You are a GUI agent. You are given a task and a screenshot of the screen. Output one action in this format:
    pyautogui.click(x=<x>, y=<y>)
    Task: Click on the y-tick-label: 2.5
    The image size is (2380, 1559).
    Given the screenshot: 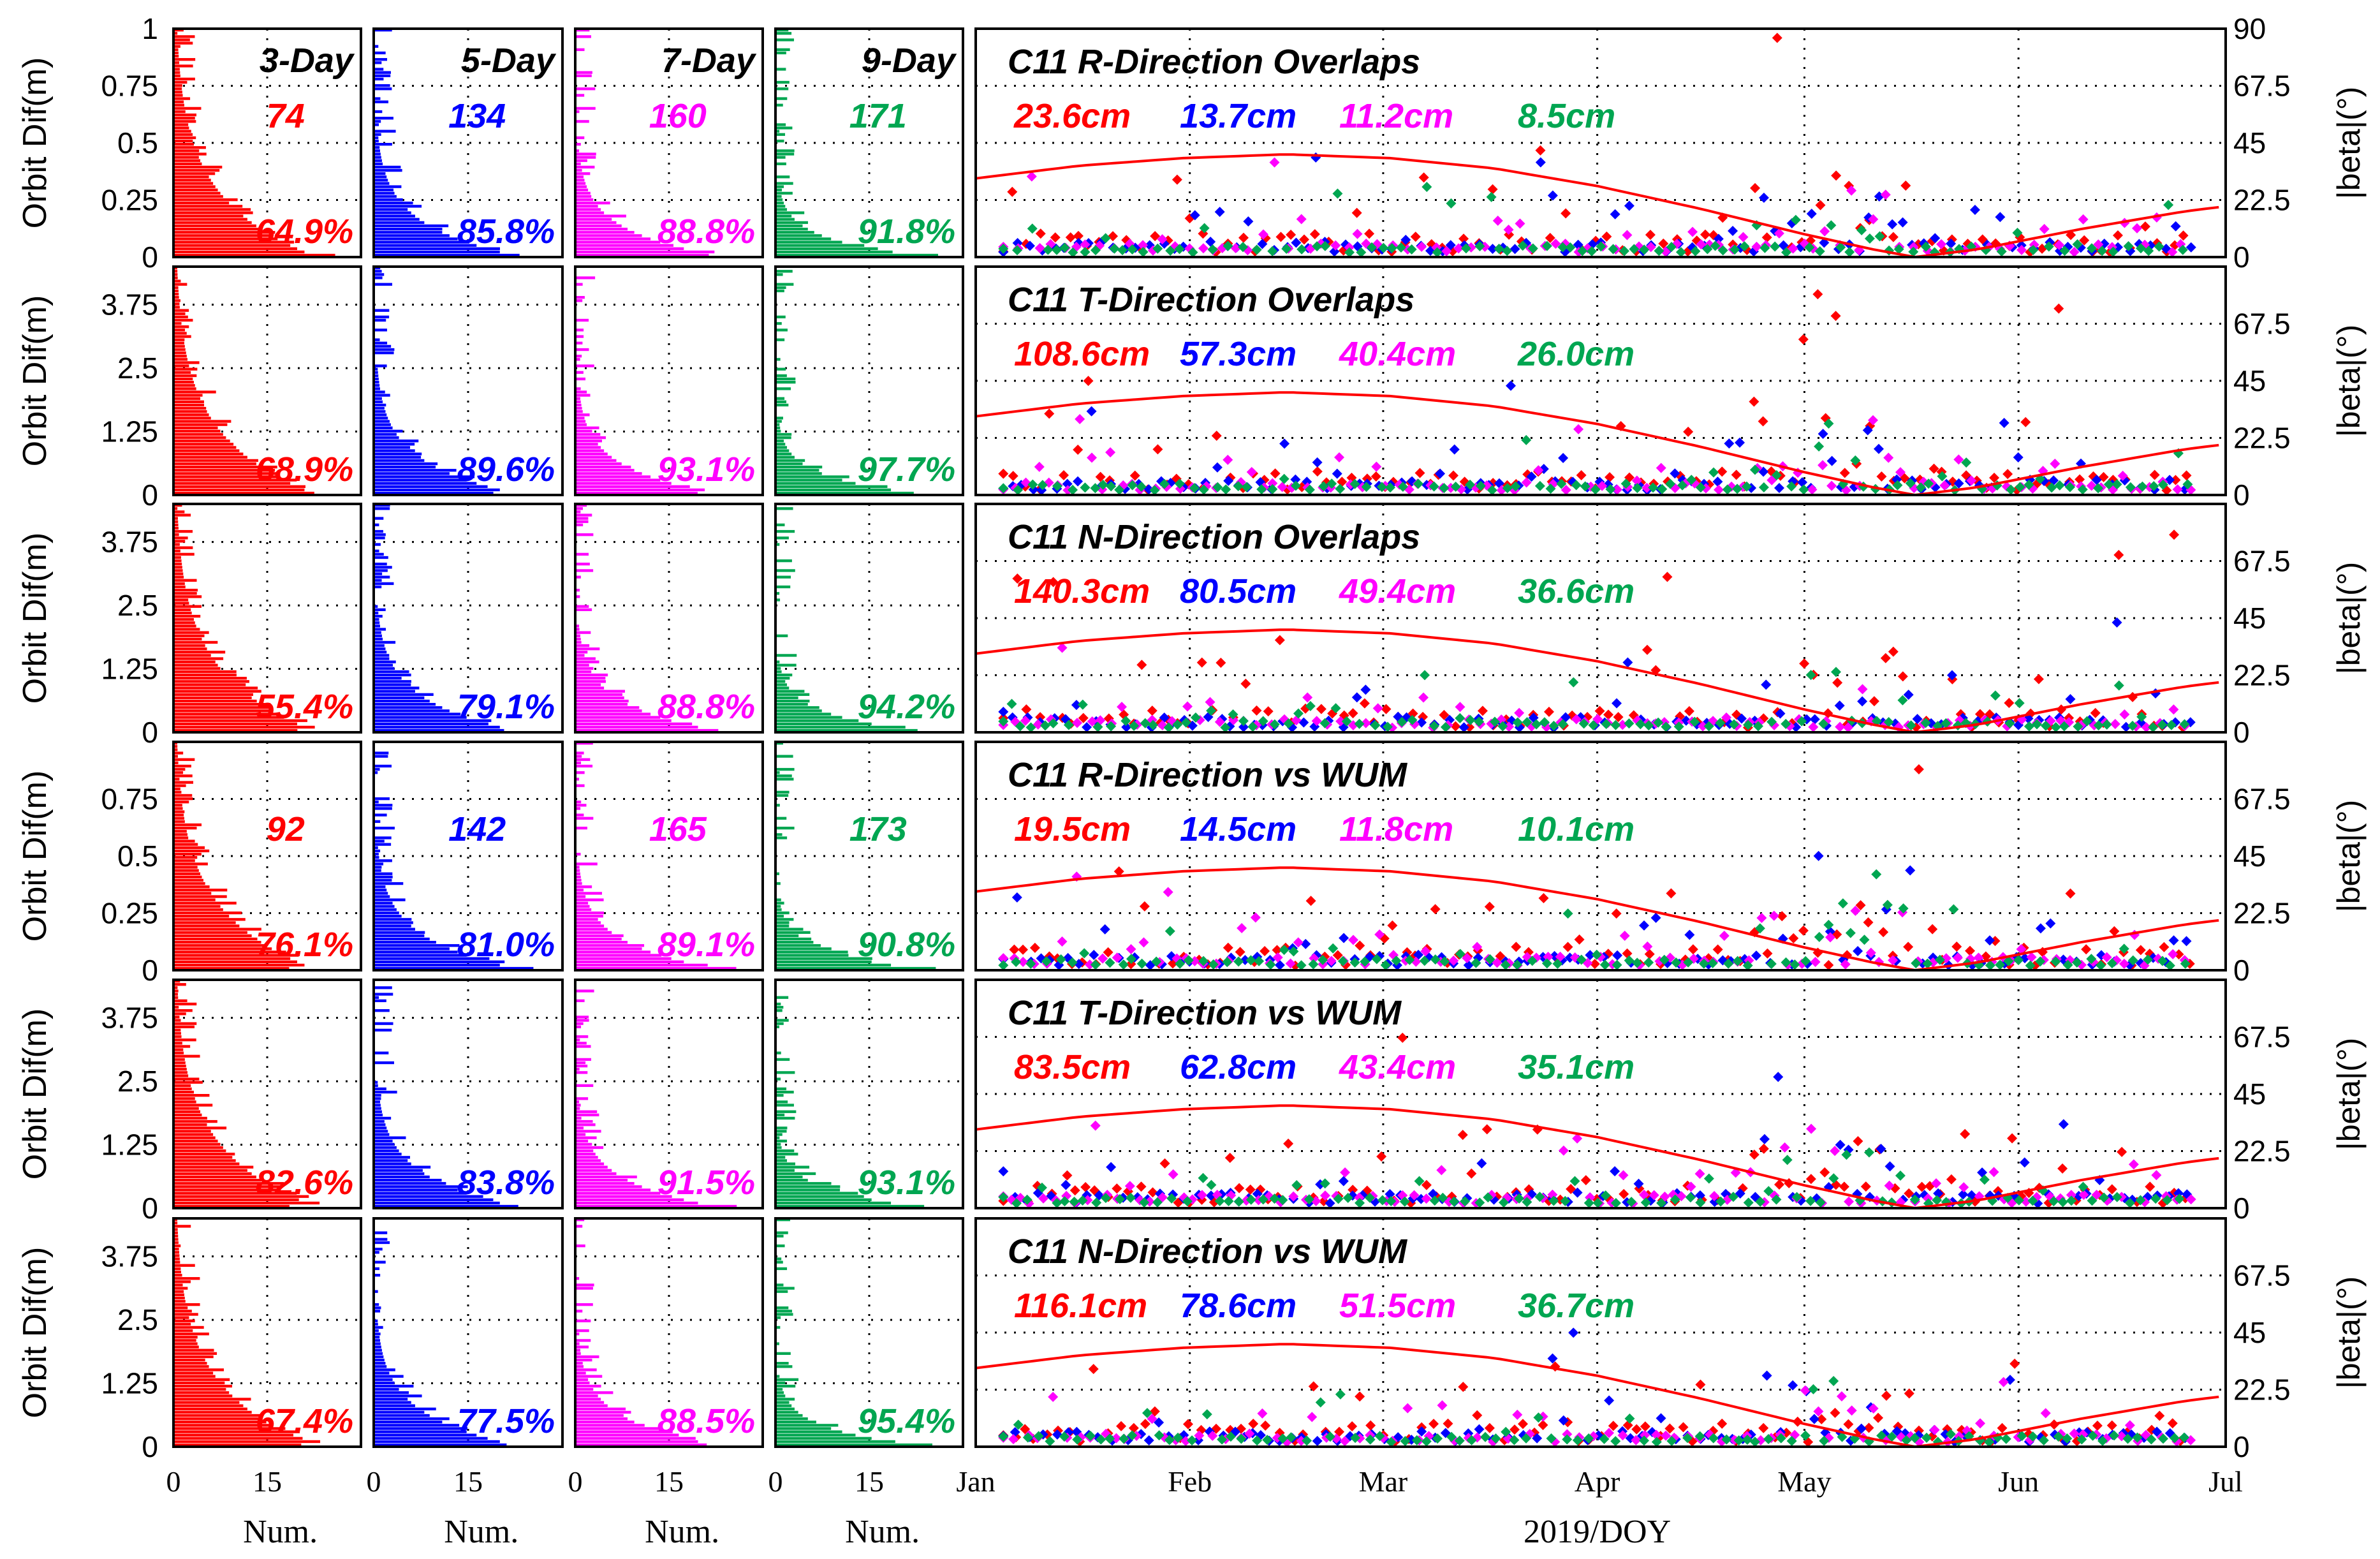 What is the action you would take?
    pyautogui.click(x=137, y=1320)
    